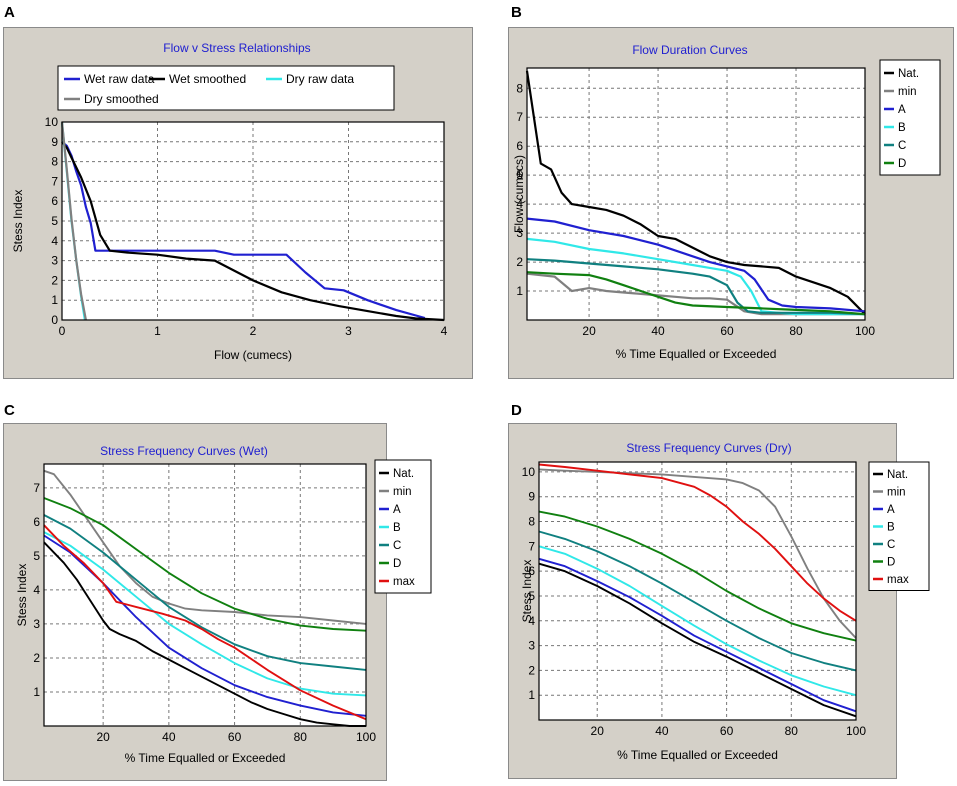 This screenshot has width=957, height=786. I want to click on x-tick-label: 80, so click(792, 731).